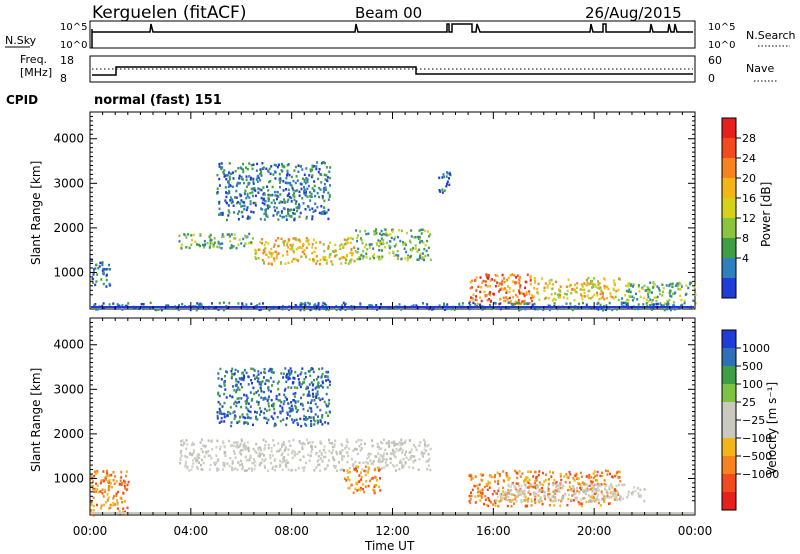 The image size is (800, 554). I want to click on velocity-colorbar-label: Velocity [m s⁻¹], so click(772, 428).